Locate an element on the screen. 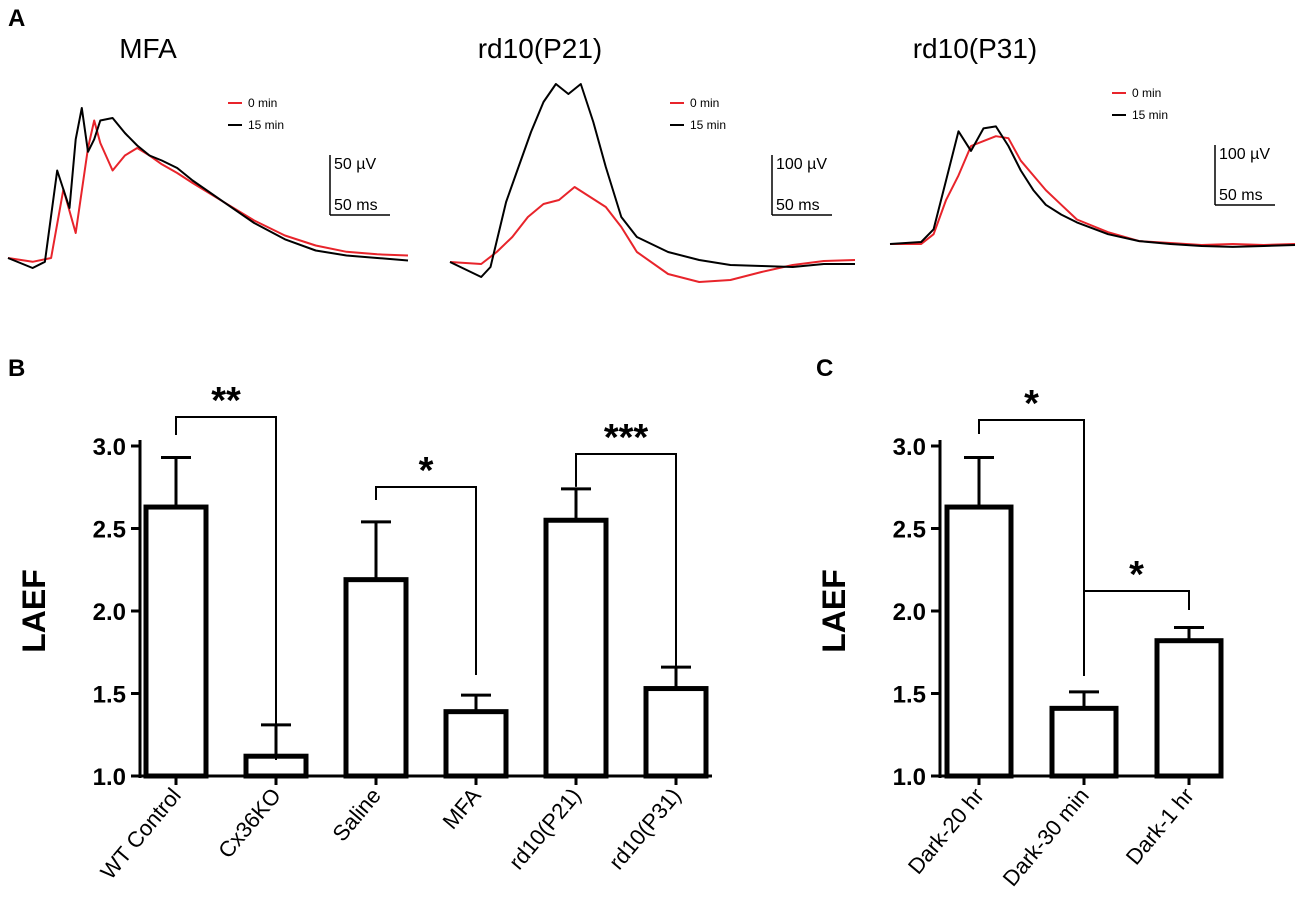 This screenshot has width=1300, height=911. trace-subplot-mfa: MFA 0 min 15 min 50 µV 50 ms is located at coordinates (208, 151).